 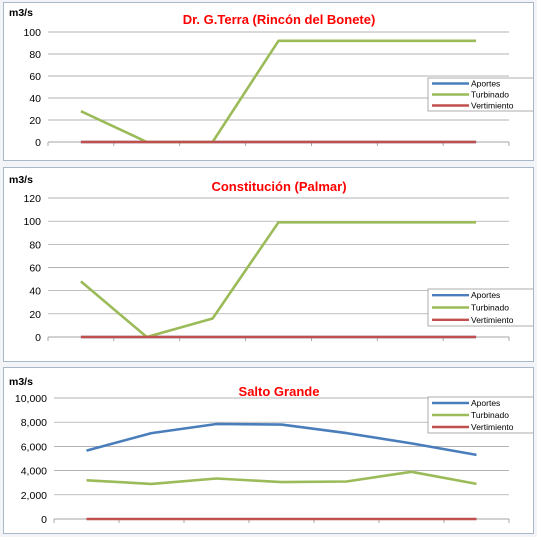 What do you see at coordinates (31, 399) in the screenshot?
I see `y-tick-label: 10,000` at bounding box center [31, 399].